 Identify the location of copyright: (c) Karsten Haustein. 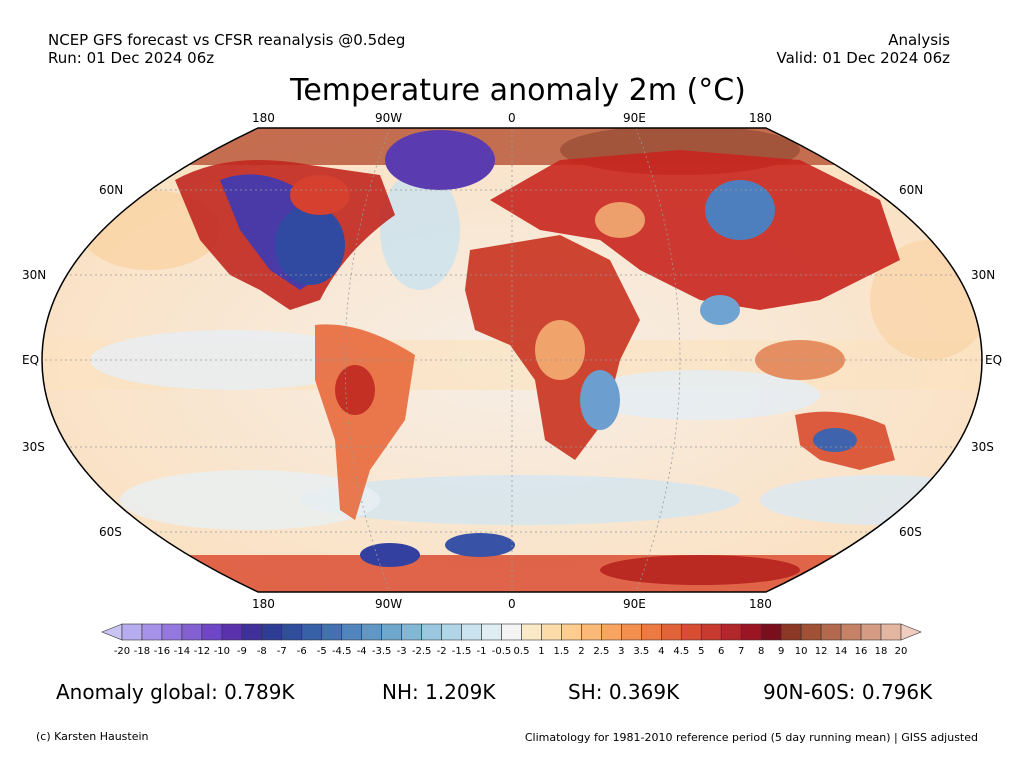
(92, 736).